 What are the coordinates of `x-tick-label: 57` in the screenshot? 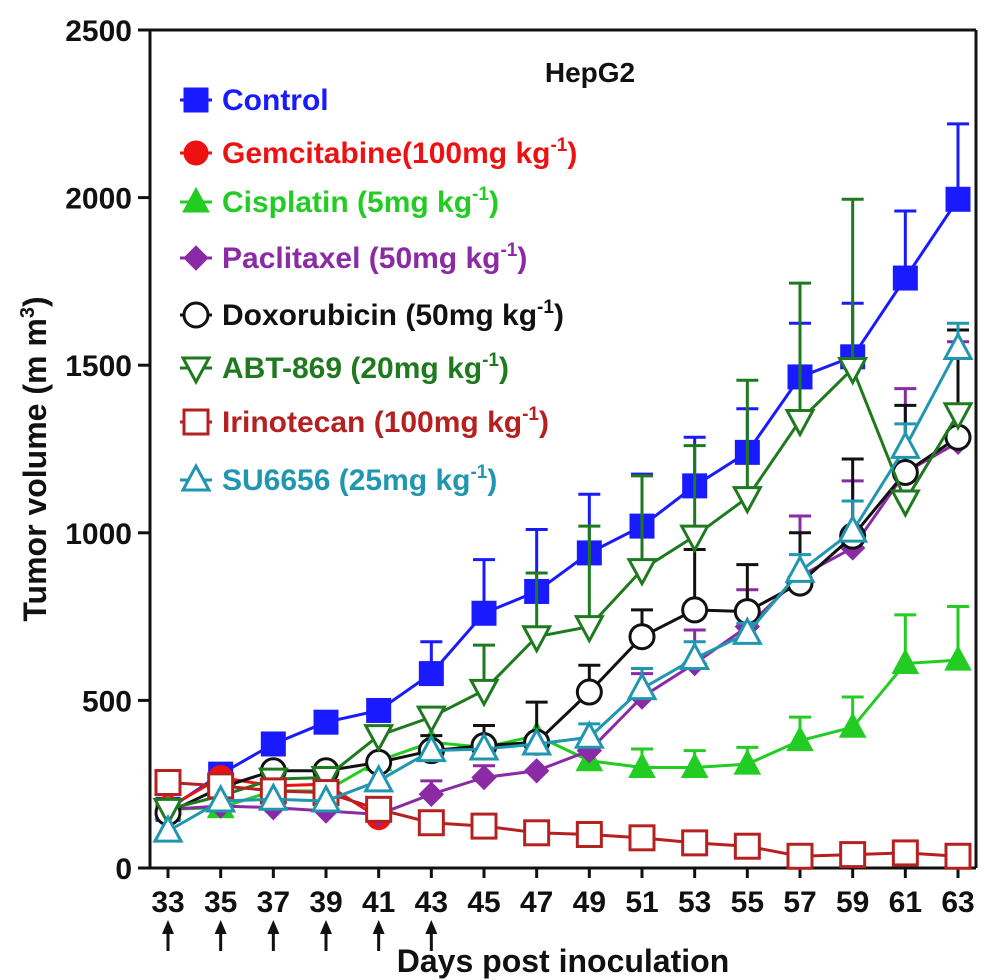 It's located at (799, 902).